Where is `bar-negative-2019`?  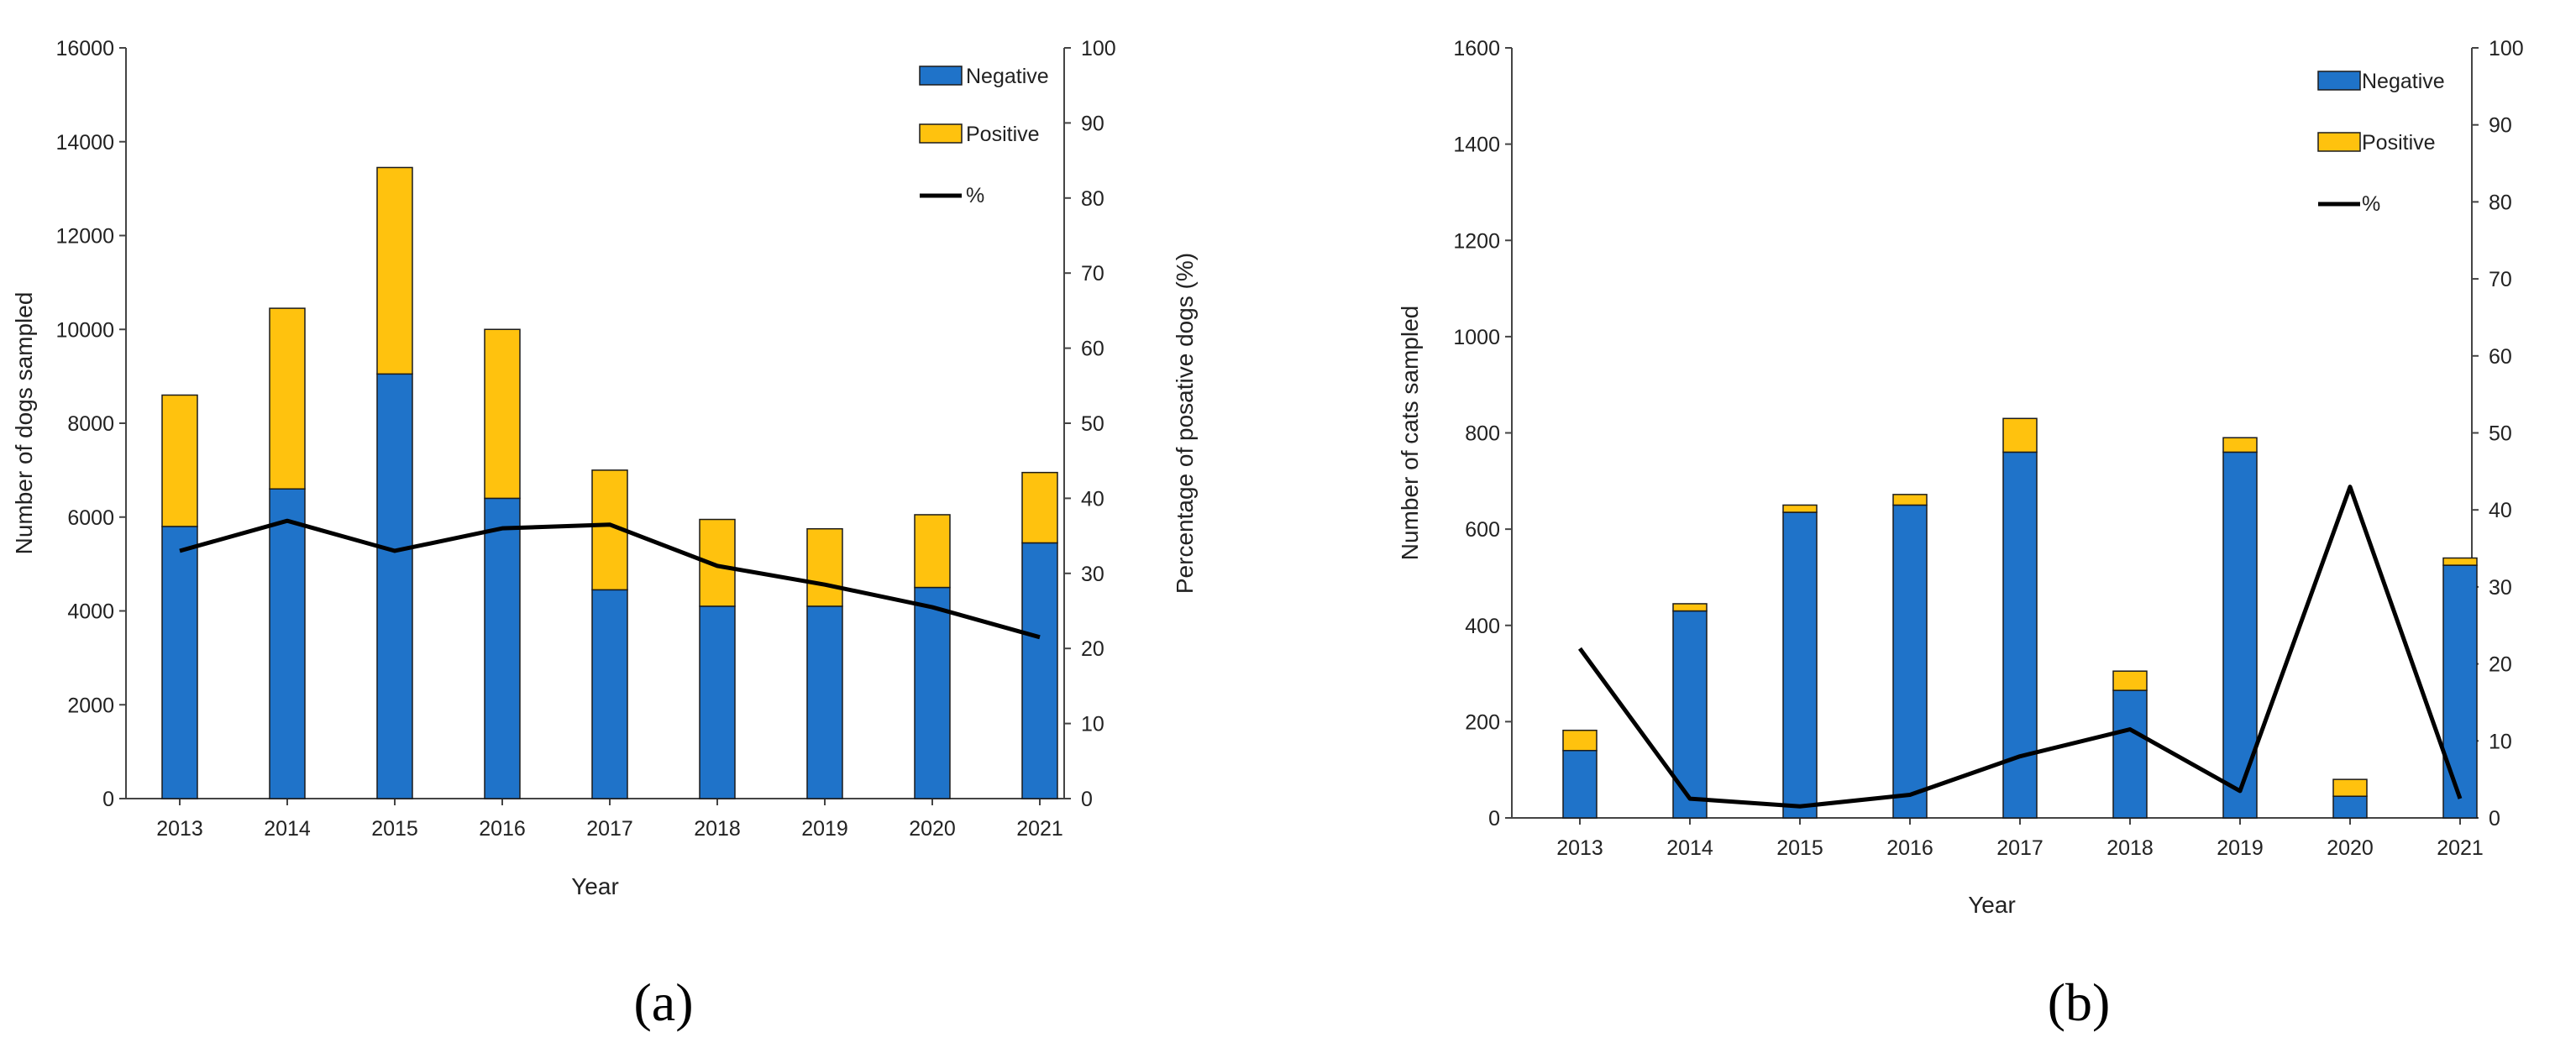 bar-negative-2019 is located at coordinates (824, 702).